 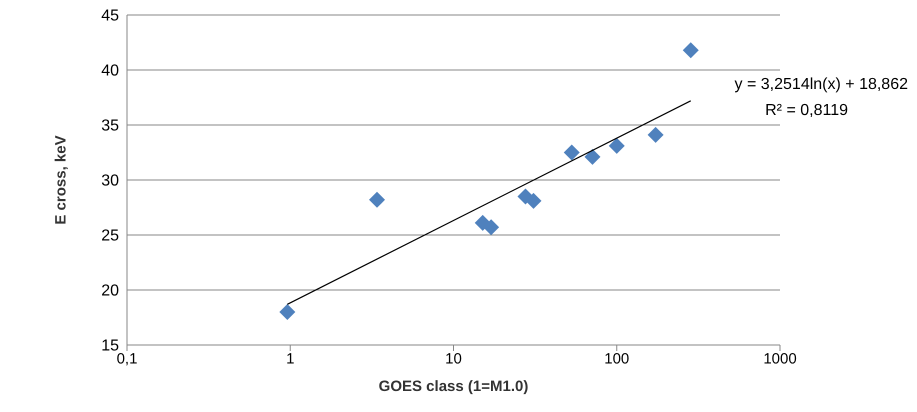 What do you see at coordinates (110, 181) in the screenshot?
I see `y-tick-label: 30` at bounding box center [110, 181].